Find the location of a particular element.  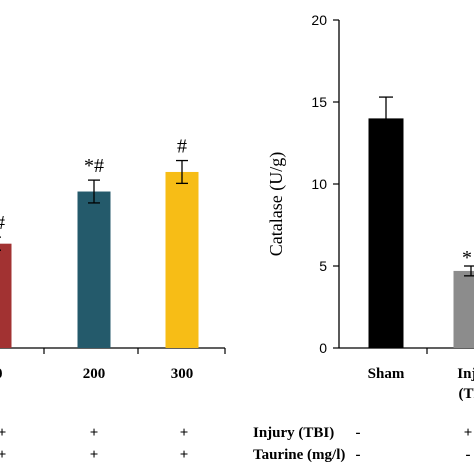

row-label: Taurine (mg/l) is located at coordinates (299, 455).